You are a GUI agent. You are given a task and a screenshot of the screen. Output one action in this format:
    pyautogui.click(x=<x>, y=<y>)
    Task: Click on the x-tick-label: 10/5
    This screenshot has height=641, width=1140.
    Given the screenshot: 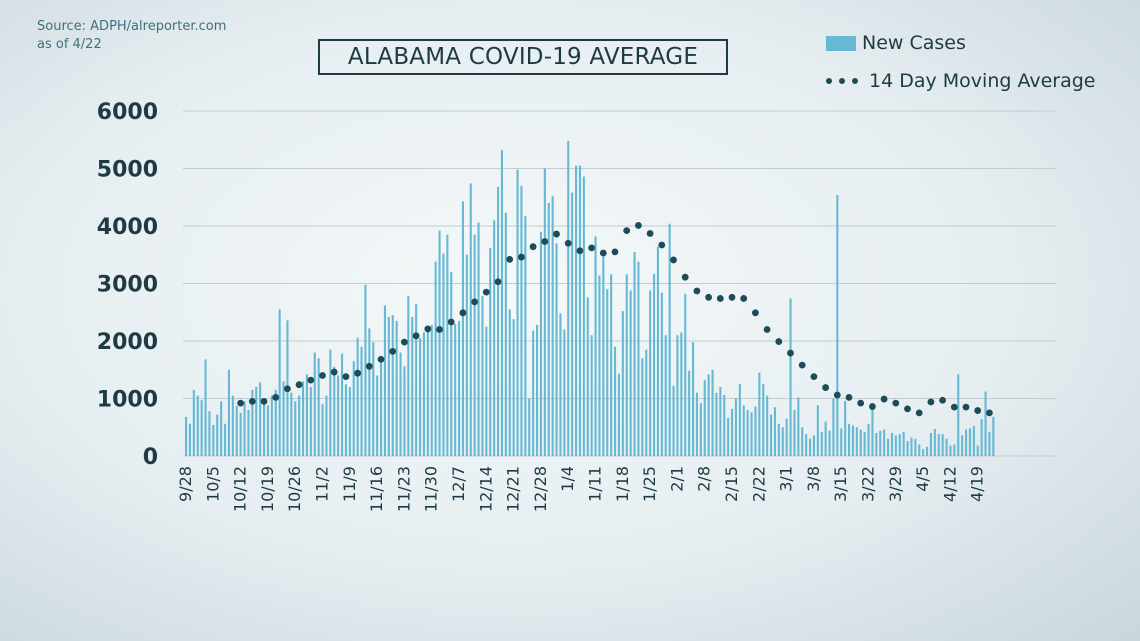 What is the action you would take?
    pyautogui.click(x=212, y=484)
    